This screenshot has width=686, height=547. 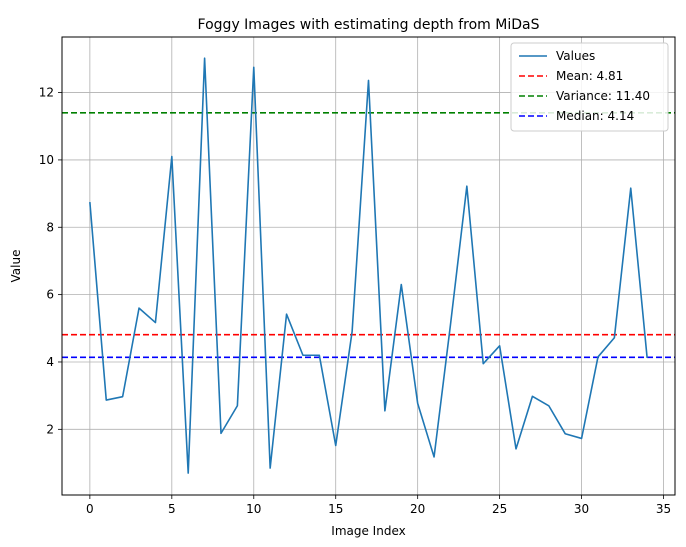 What do you see at coordinates (50, 227) in the screenshot?
I see `y-tick-label: 8` at bounding box center [50, 227].